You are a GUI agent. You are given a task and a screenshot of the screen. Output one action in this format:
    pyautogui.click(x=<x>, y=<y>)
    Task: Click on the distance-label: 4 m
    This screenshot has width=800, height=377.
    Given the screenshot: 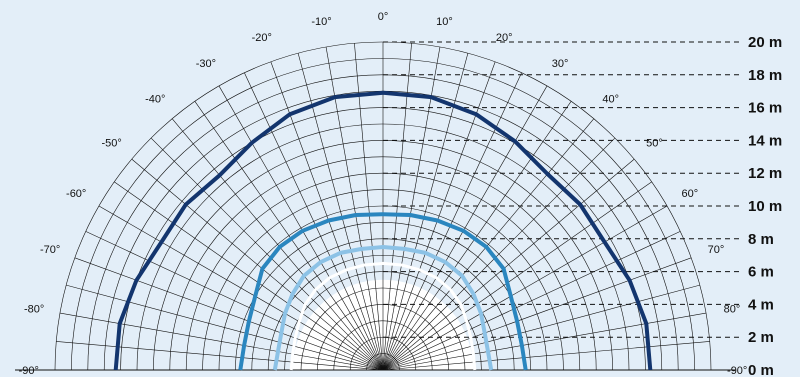 What is the action you would take?
    pyautogui.click(x=761, y=304)
    